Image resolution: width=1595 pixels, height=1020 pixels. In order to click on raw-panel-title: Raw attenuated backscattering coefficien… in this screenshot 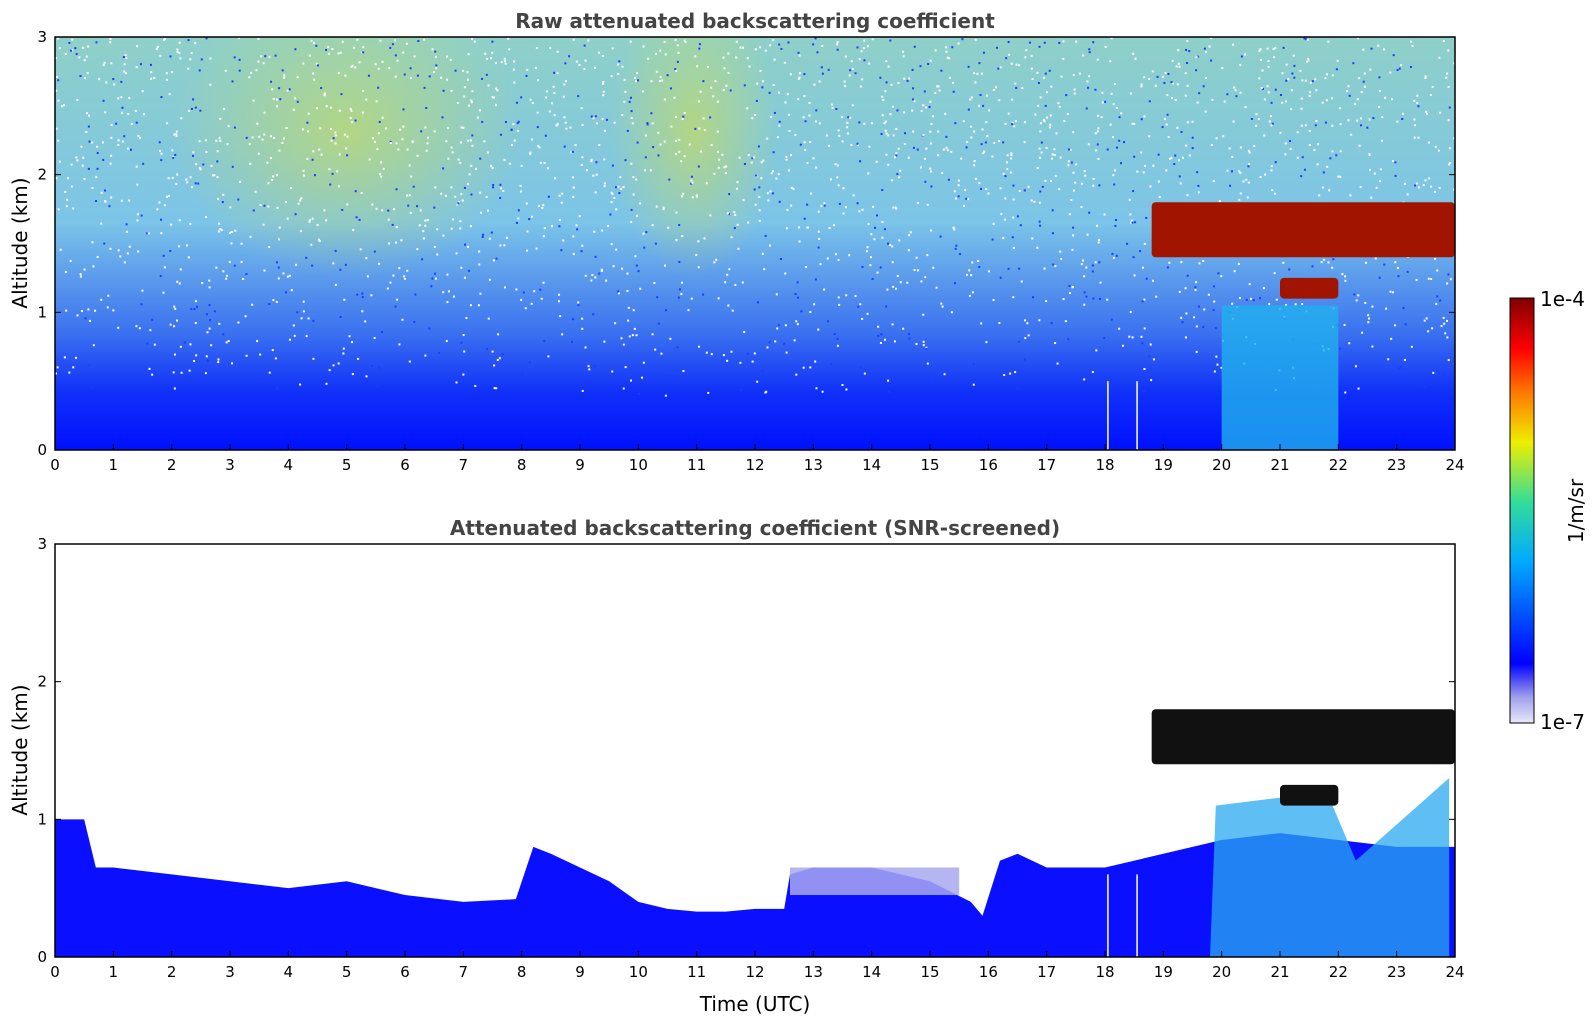, I will do `click(755, 21)`.